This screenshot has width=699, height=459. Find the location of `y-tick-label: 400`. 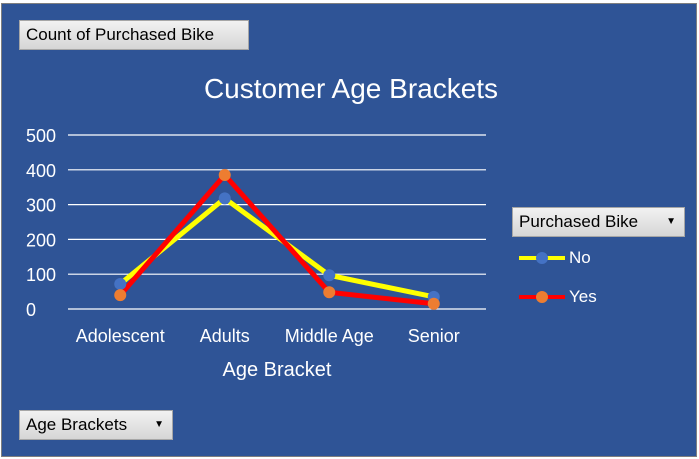

y-tick-label: 400 is located at coordinates (41, 171).